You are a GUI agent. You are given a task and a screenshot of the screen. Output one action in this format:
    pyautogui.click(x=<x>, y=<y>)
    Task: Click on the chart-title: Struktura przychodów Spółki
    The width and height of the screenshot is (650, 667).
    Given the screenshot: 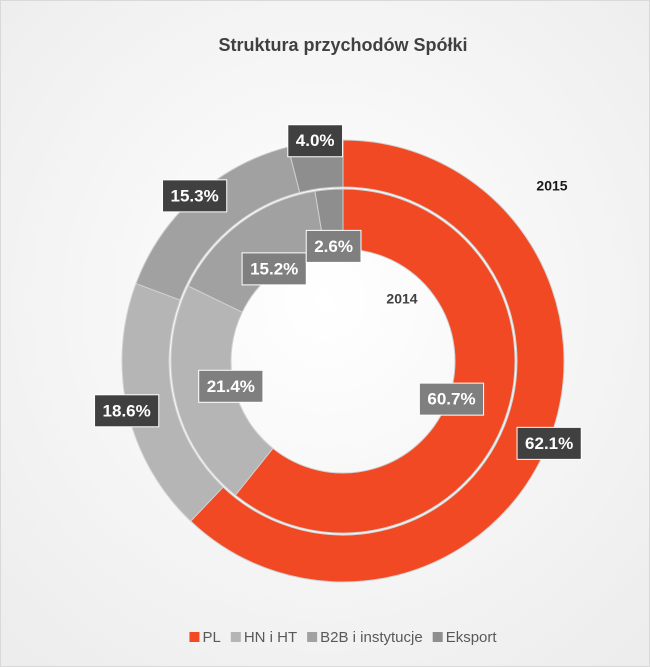 What is the action you would take?
    pyautogui.click(x=342, y=45)
    